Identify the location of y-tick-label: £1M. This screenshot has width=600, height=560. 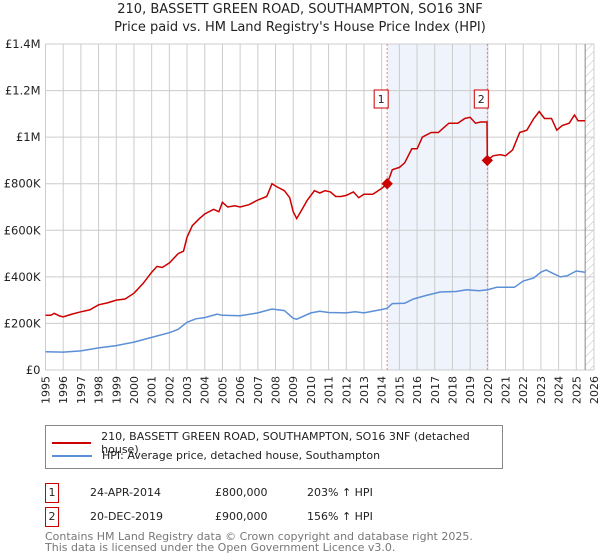
(28, 137).